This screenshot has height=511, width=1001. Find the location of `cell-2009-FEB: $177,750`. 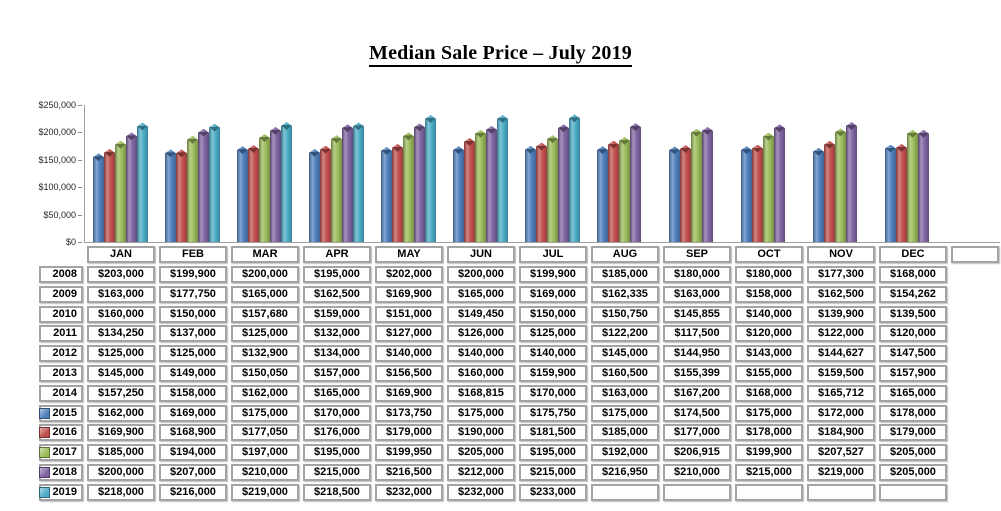

cell-2009-FEB: $177,750 is located at coordinates (193, 294).